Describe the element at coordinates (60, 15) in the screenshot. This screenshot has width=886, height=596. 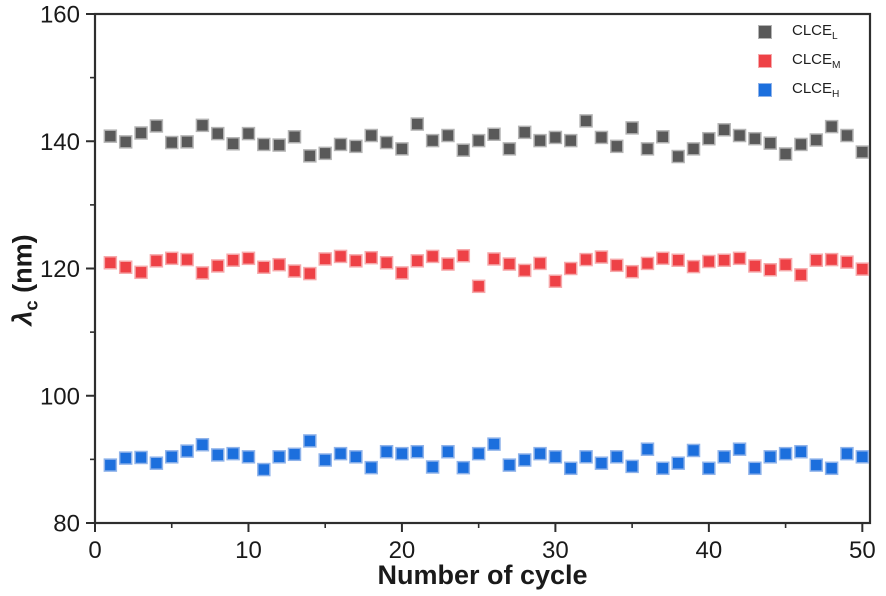
I see `y-tick-label: 160` at that location.